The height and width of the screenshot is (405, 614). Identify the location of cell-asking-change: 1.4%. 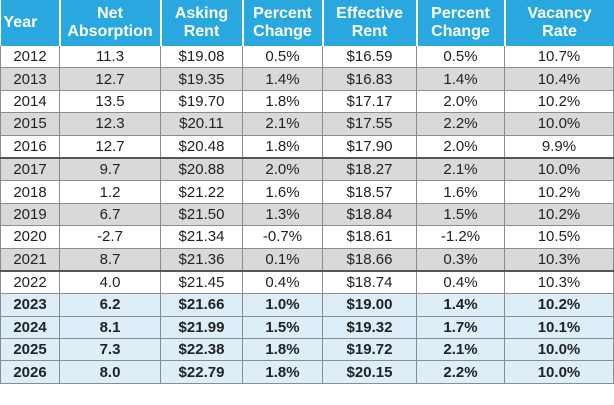
(282, 79).